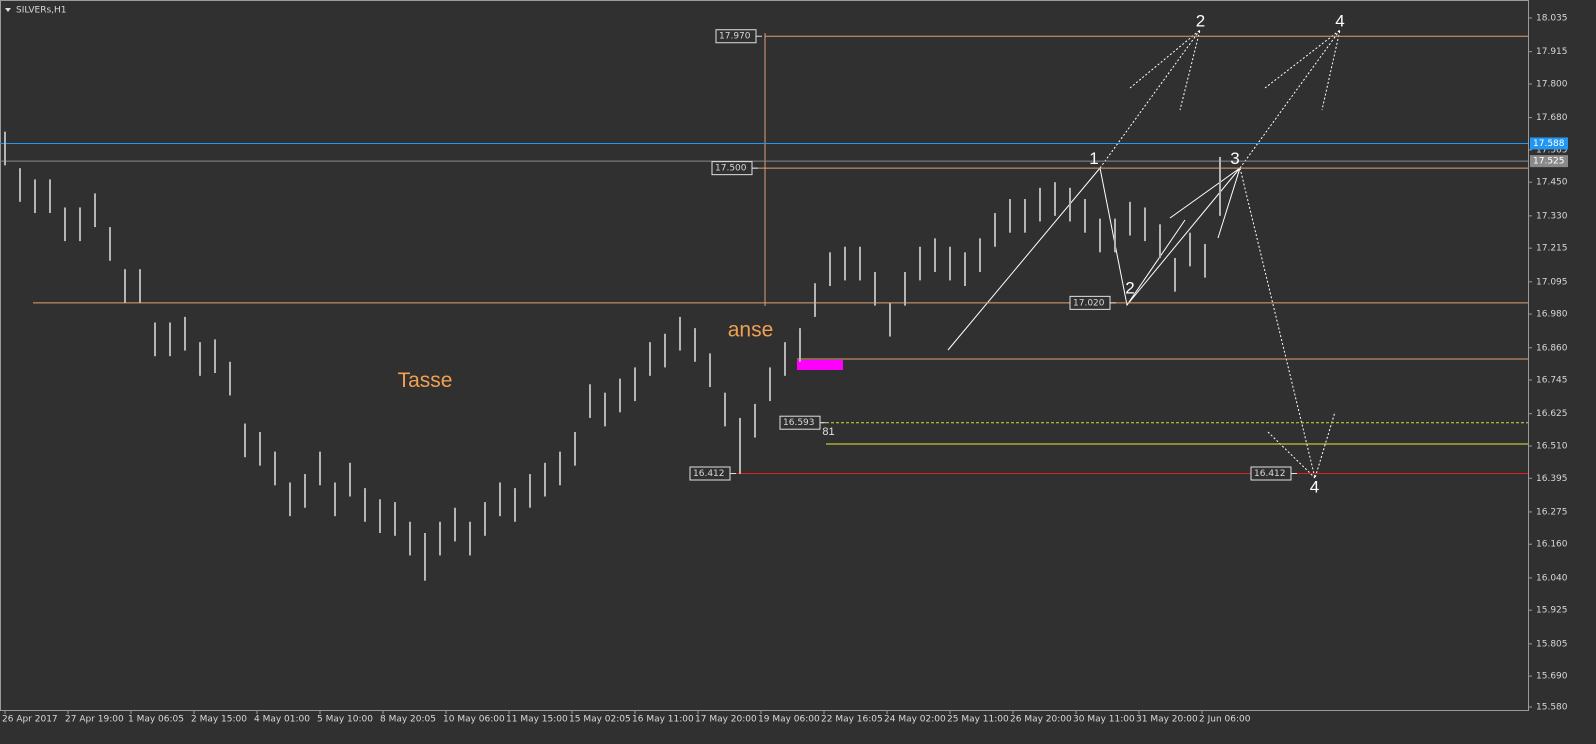 The height and width of the screenshot is (744, 1596). I want to click on x-tick-label: 16 May 11:00, so click(663, 720).